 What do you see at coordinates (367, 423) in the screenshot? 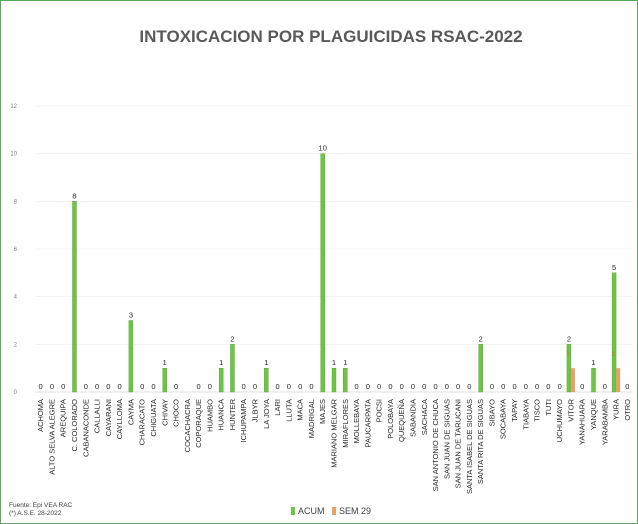
I see `x-tick-label: PAUCARPATA` at bounding box center [367, 423].